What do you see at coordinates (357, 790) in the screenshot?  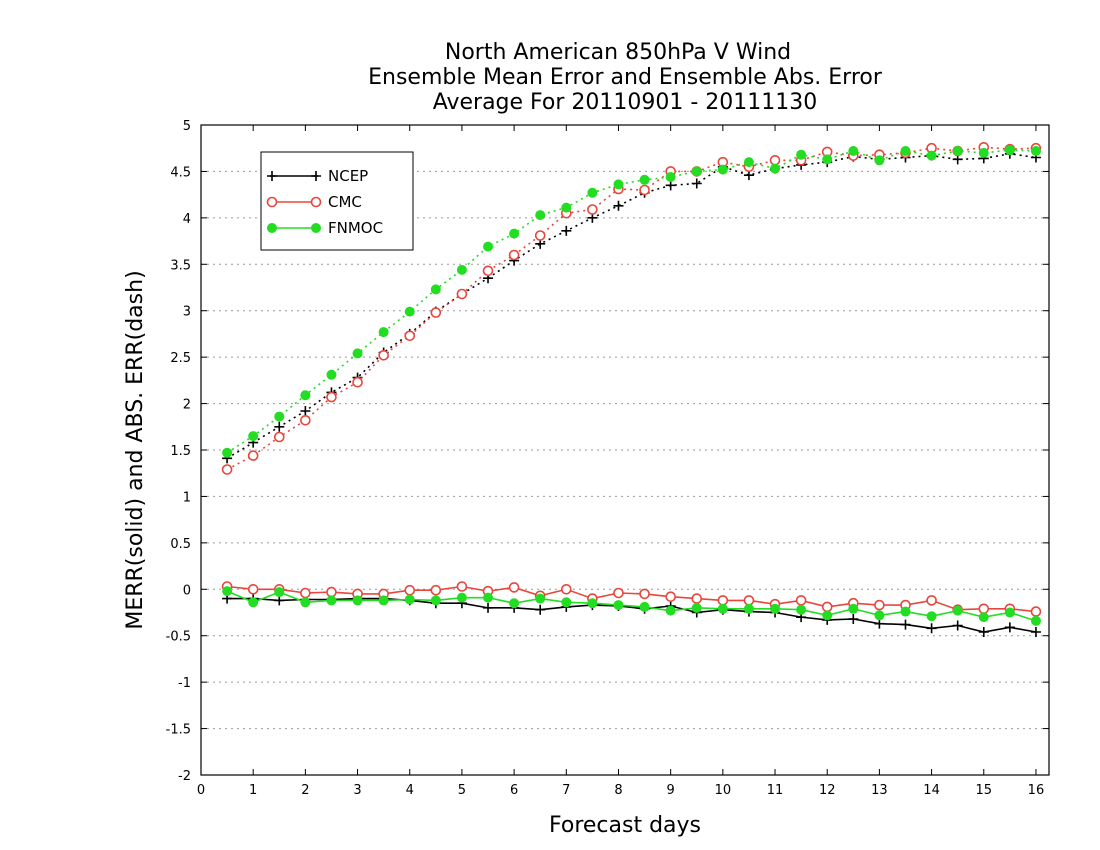 I see `x-tick-label: 3` at bounding box center [357, 790].